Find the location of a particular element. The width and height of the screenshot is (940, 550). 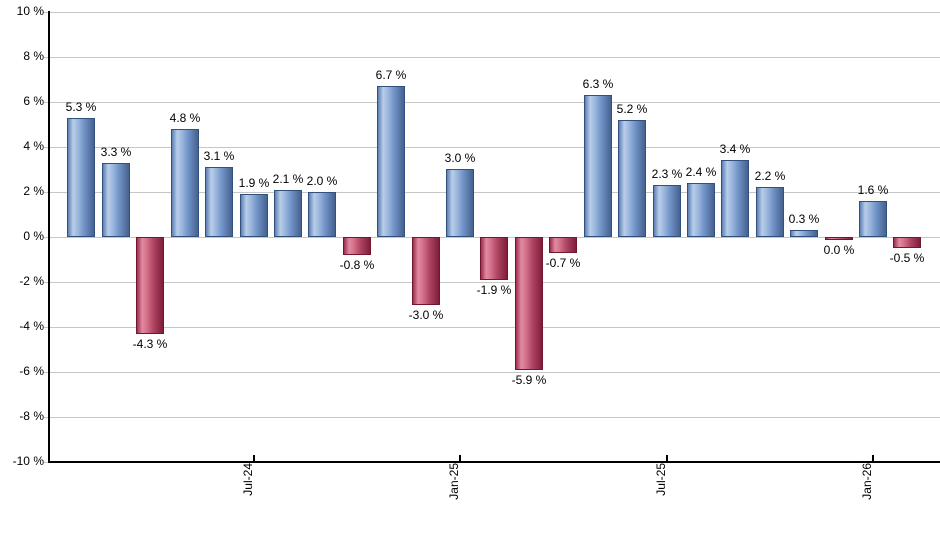

bar-value-label: -3.0 % is located at coordinates (426, 315).